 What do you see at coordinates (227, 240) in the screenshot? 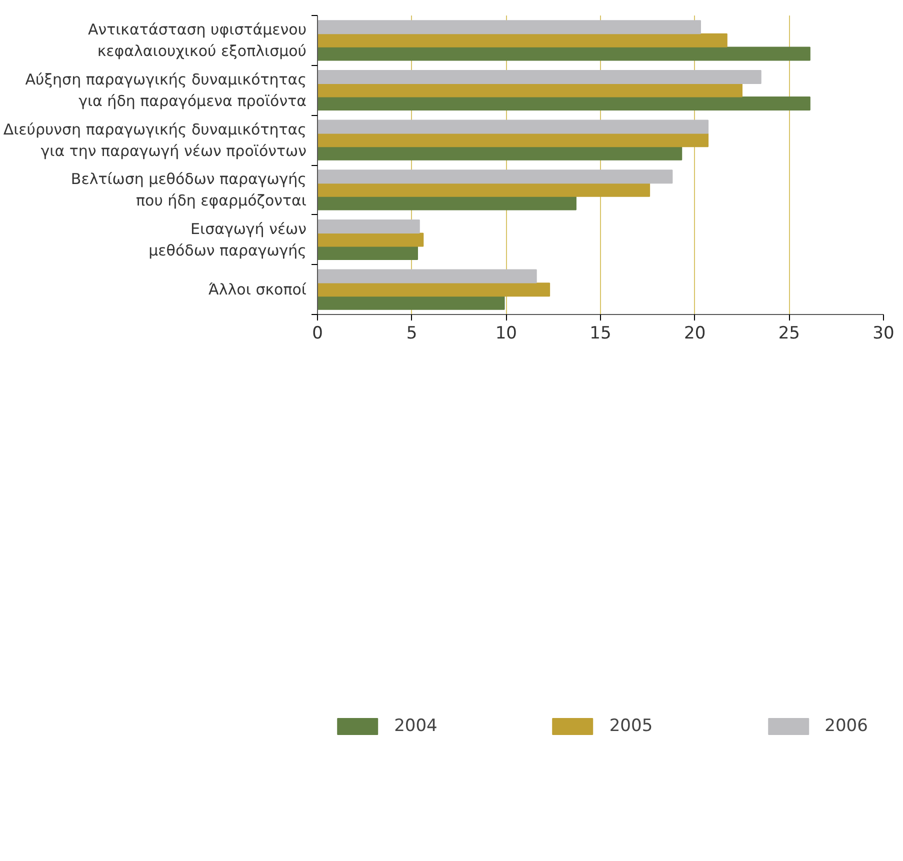
I see `y-tick-label: Εισαγωγή νέων μεθόδων παραγωγής` at bounding box center [227, 240].